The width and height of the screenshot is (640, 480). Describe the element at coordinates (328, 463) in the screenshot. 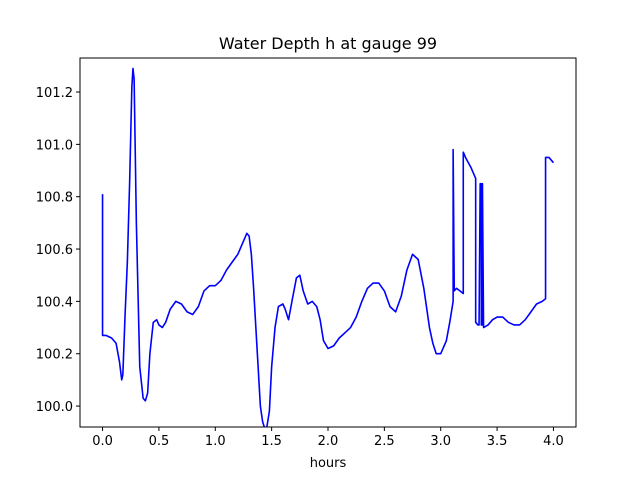

I see `x-axis-label: hours` at that location.